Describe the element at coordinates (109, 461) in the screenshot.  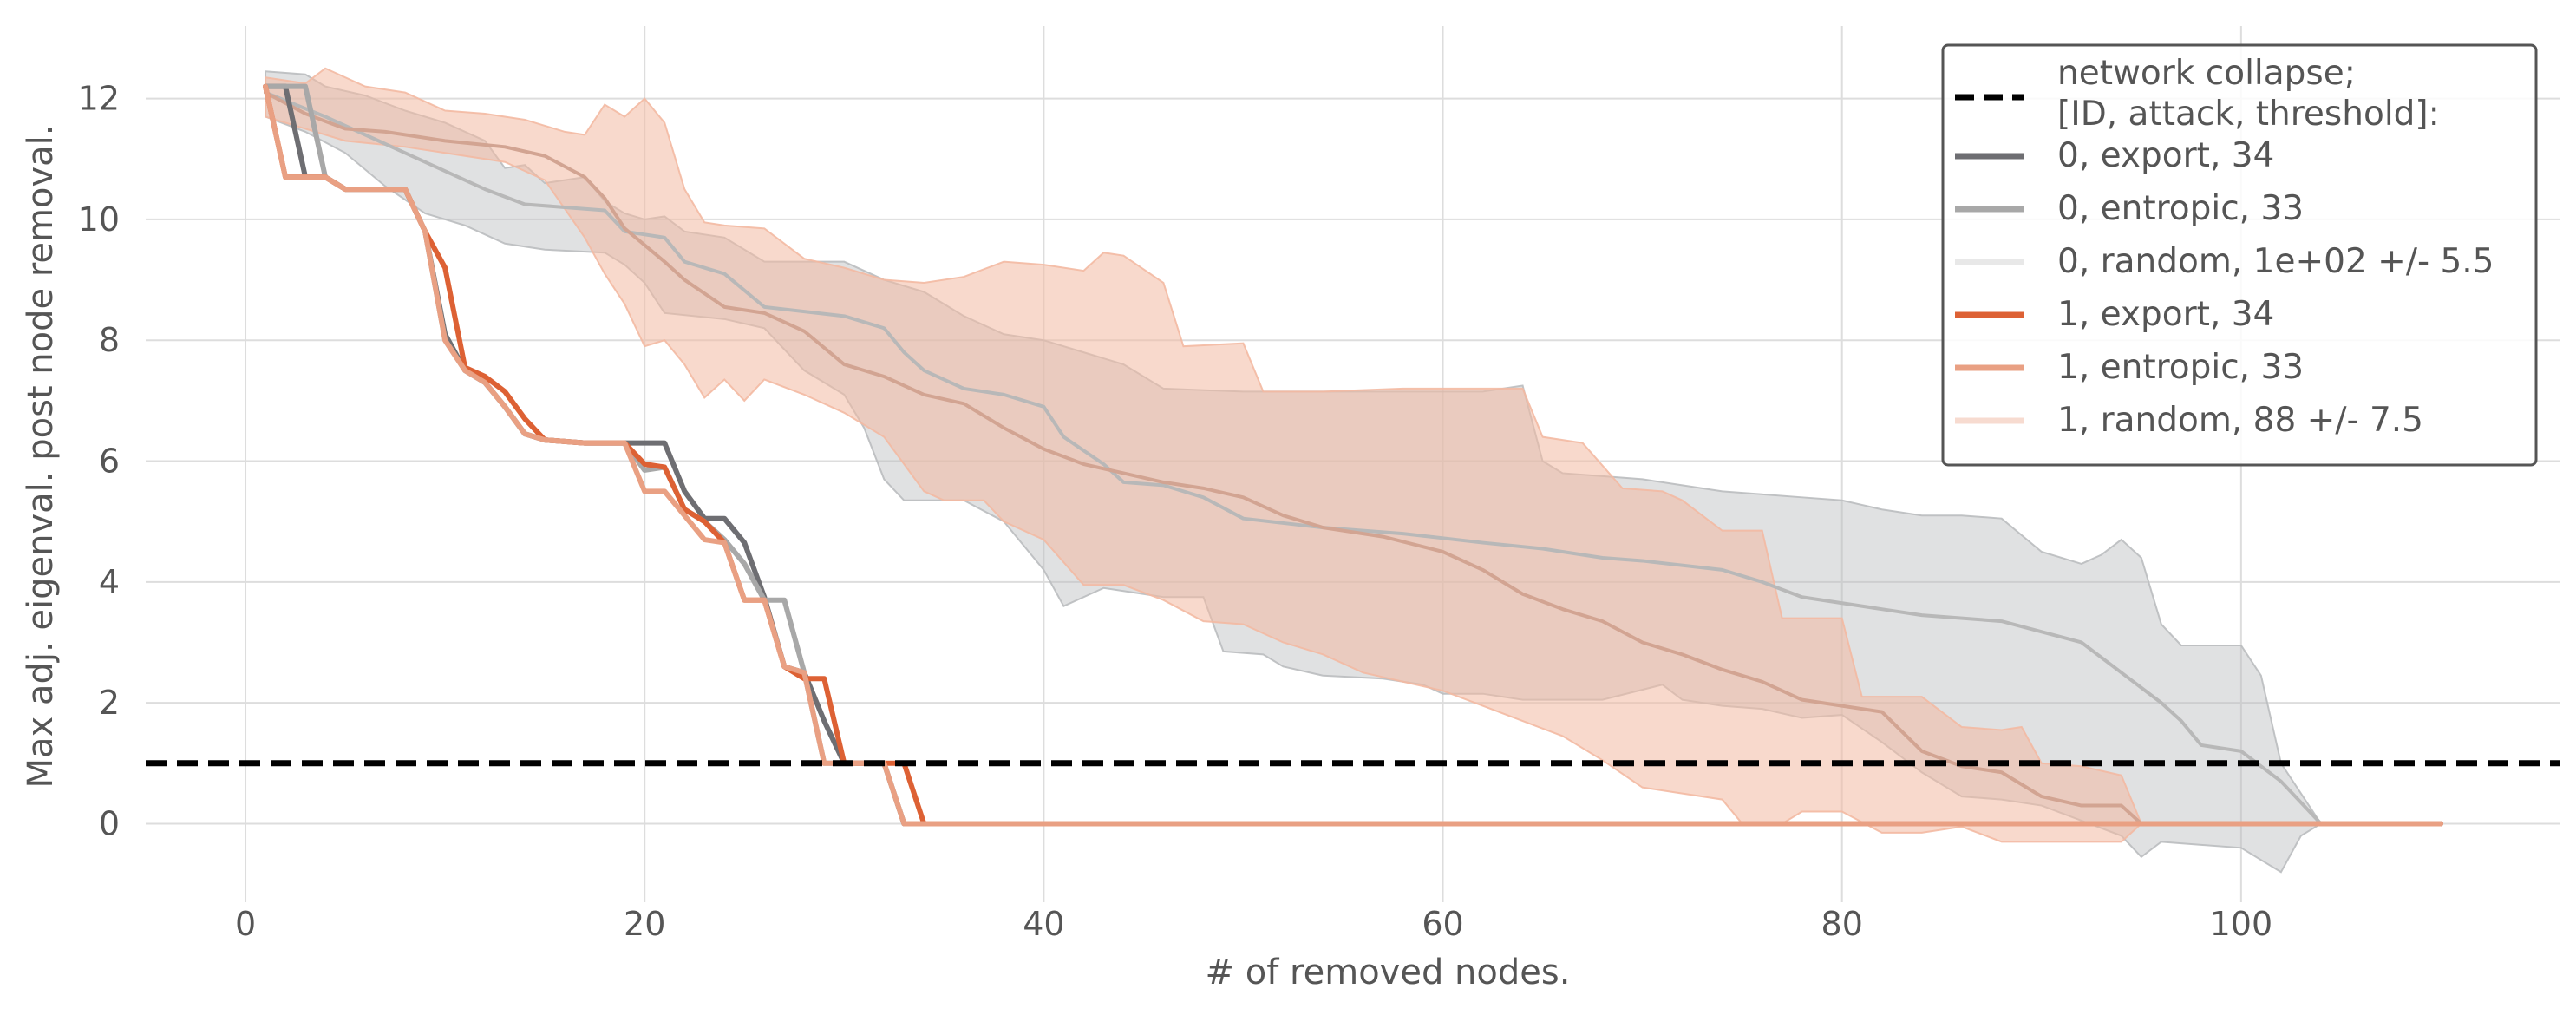
I see `y-tick-label: 6` at that location.